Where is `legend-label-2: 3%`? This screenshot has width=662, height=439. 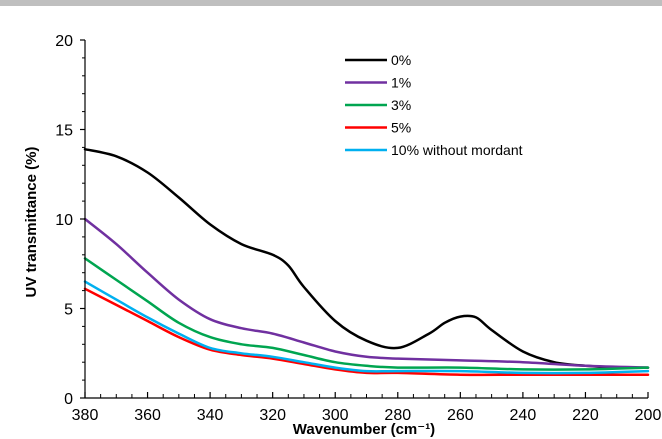
legend-label-2: 3% is located at coordinates (401, 105).